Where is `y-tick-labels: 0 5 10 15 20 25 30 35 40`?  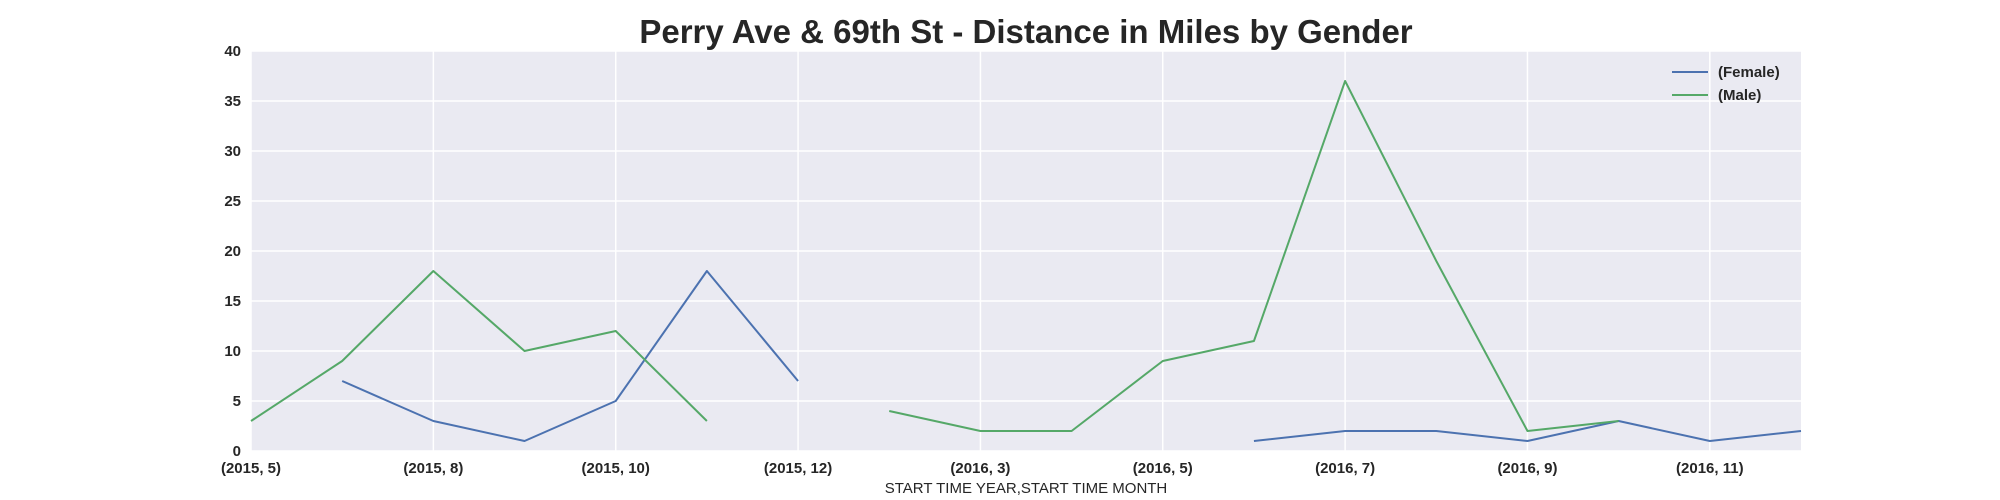
y-tick-labels: 0 5 10 15 20 25 30 35 40 is located at coordinates (232, 251).